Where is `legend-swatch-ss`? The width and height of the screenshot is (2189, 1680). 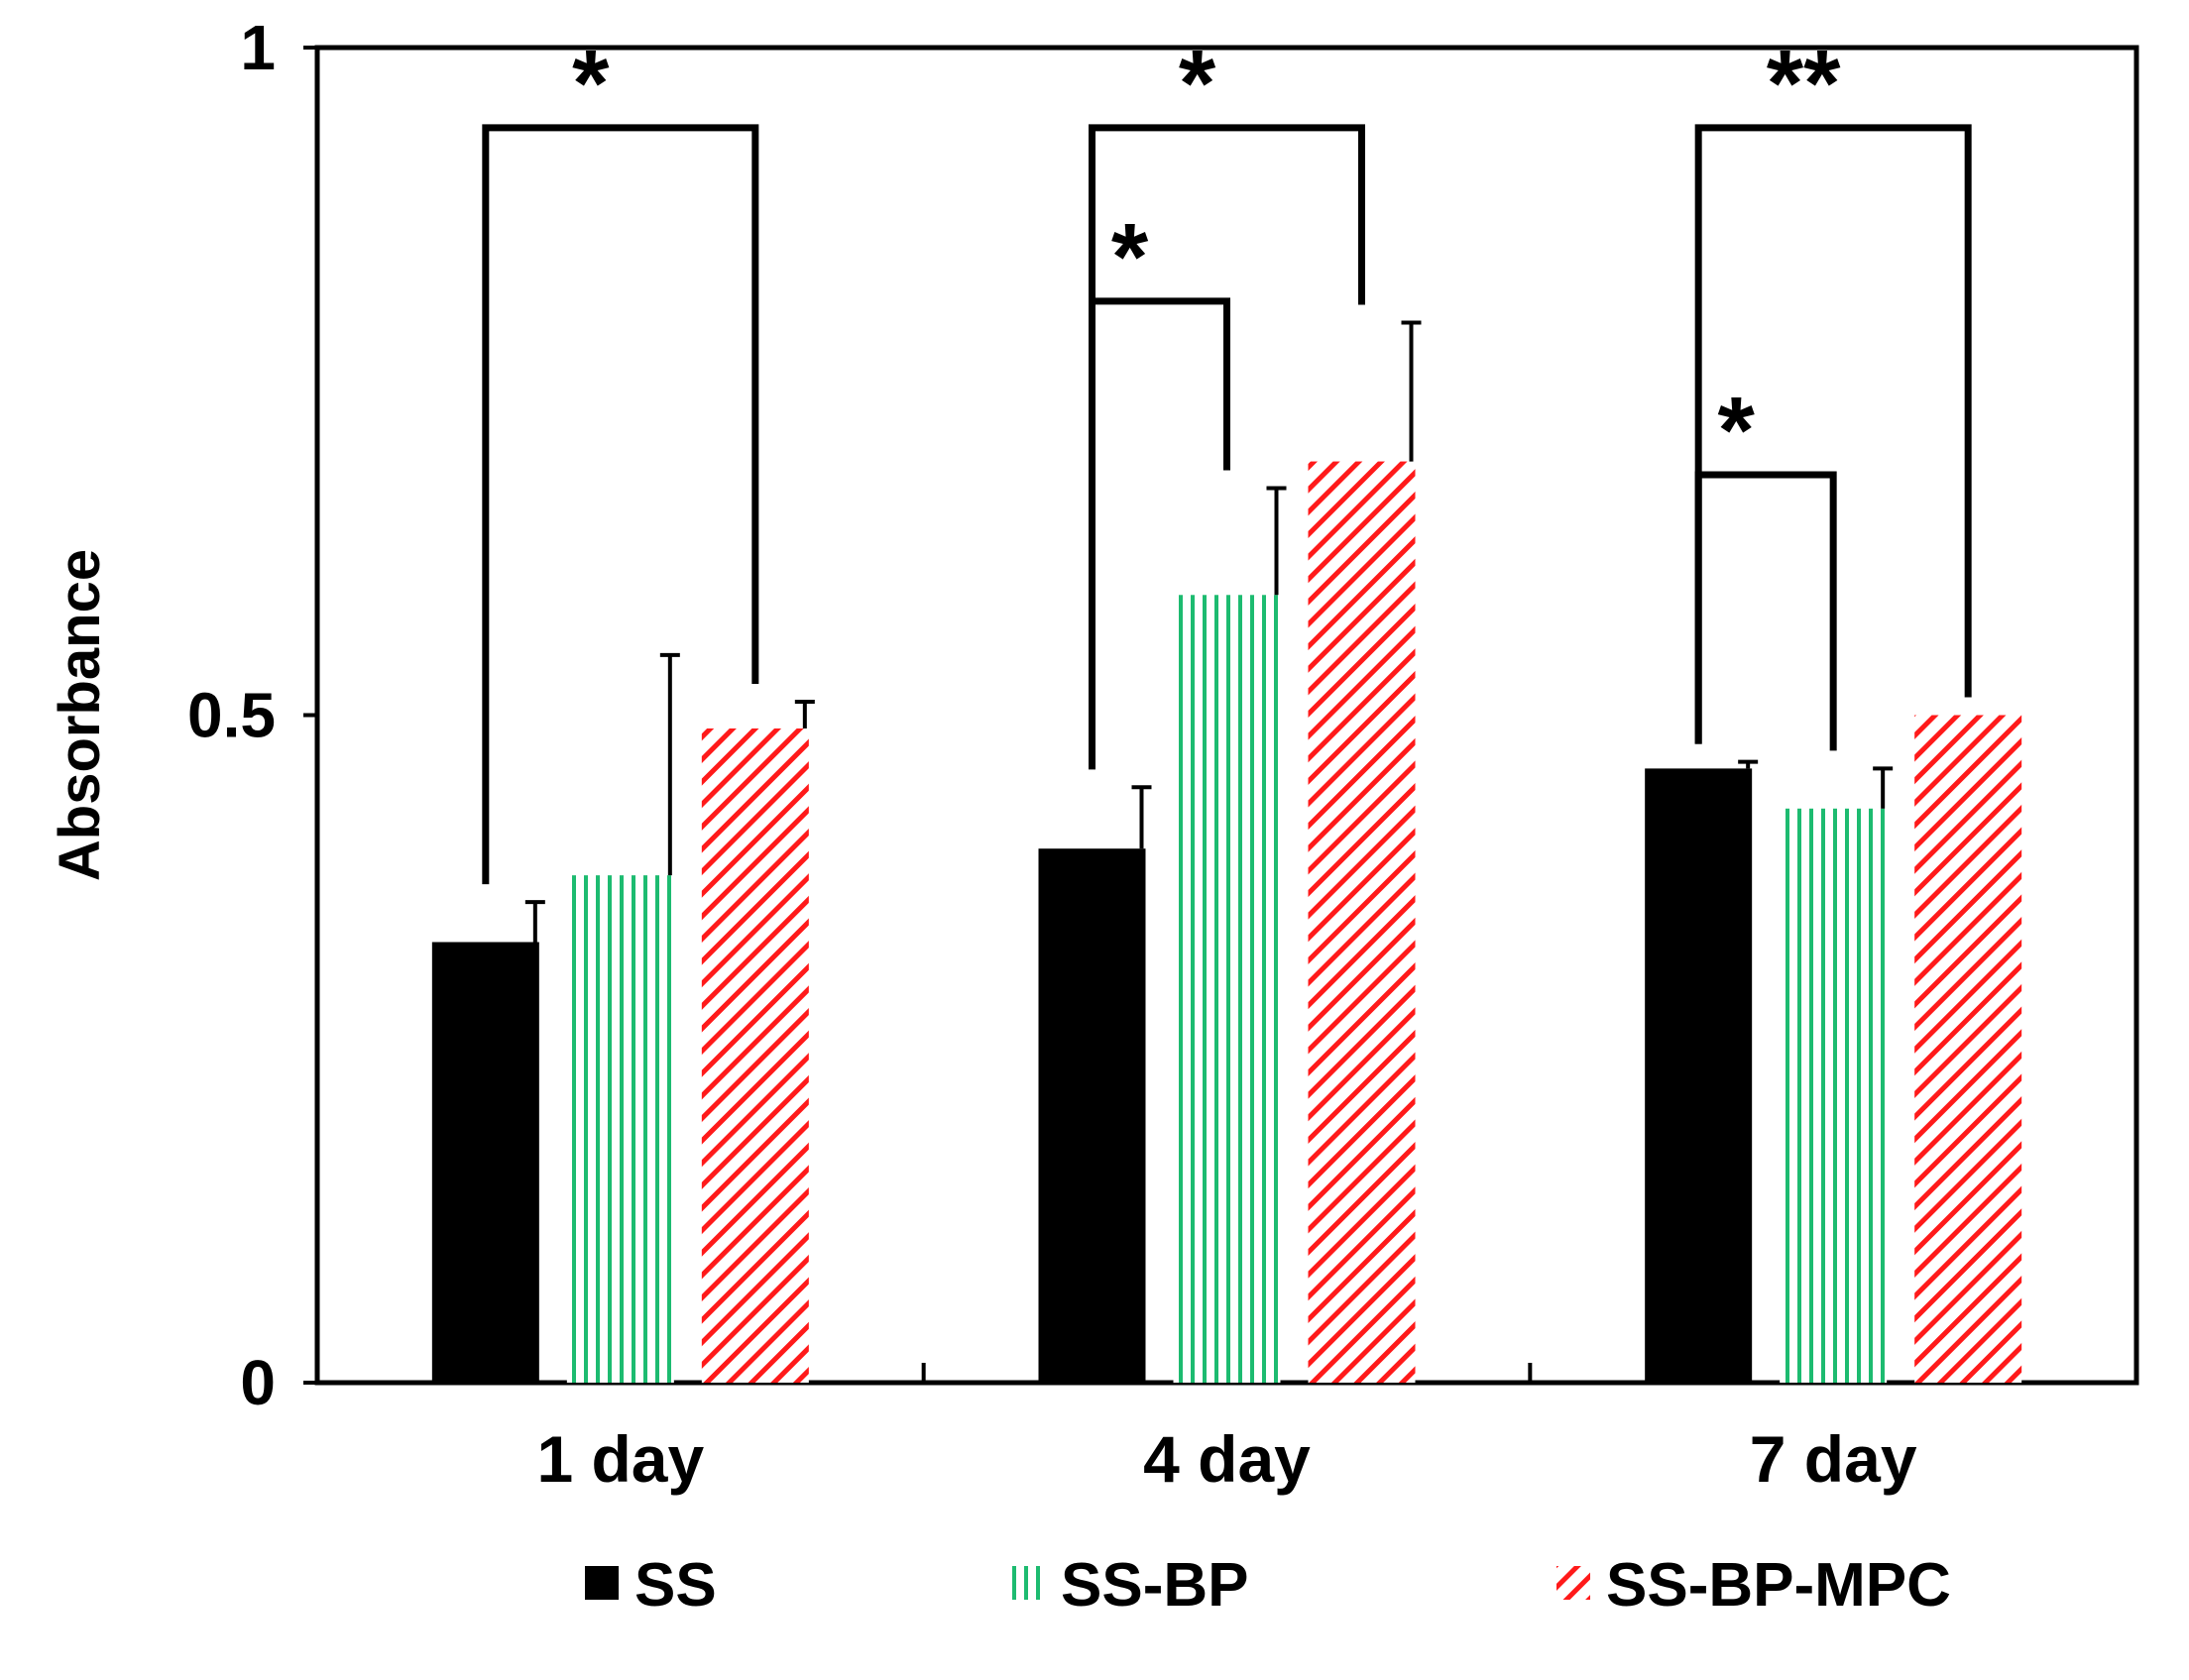
legend-swatch-ss is located at coordinates (602, 1583).